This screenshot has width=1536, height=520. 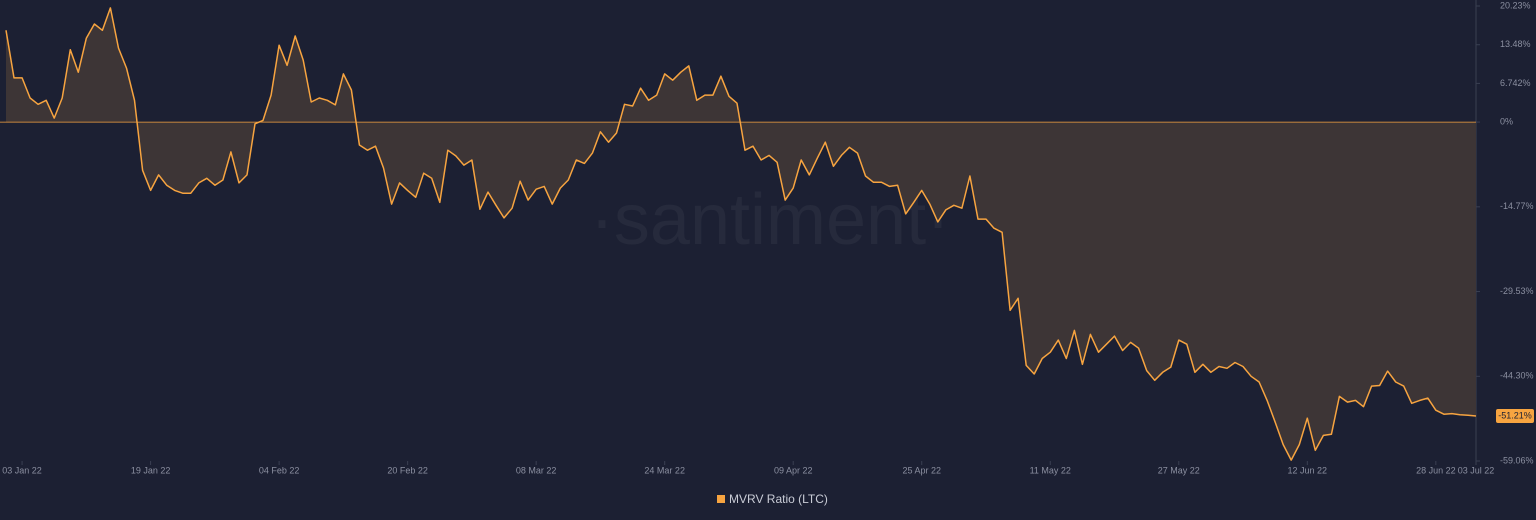 What do you see at coordinates (921, 470) in the screenshot?
I see `x-tick-label: 25 Apr 22` at bounding box center [921, 470].